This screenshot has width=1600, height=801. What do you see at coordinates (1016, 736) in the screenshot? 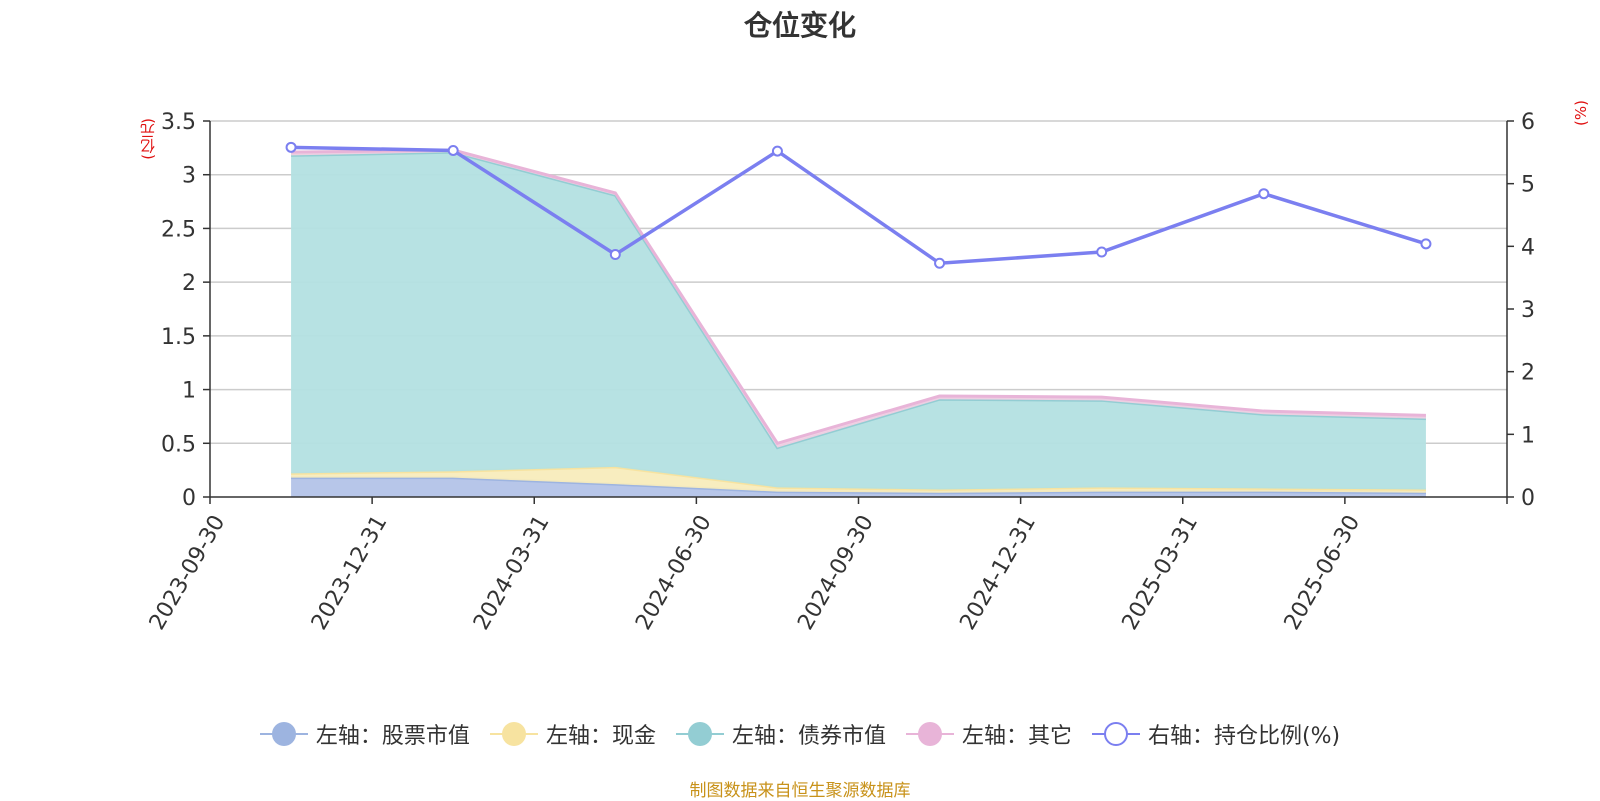
I see `legend-label: 左轴：其它` at bounding box center [1016, 736].